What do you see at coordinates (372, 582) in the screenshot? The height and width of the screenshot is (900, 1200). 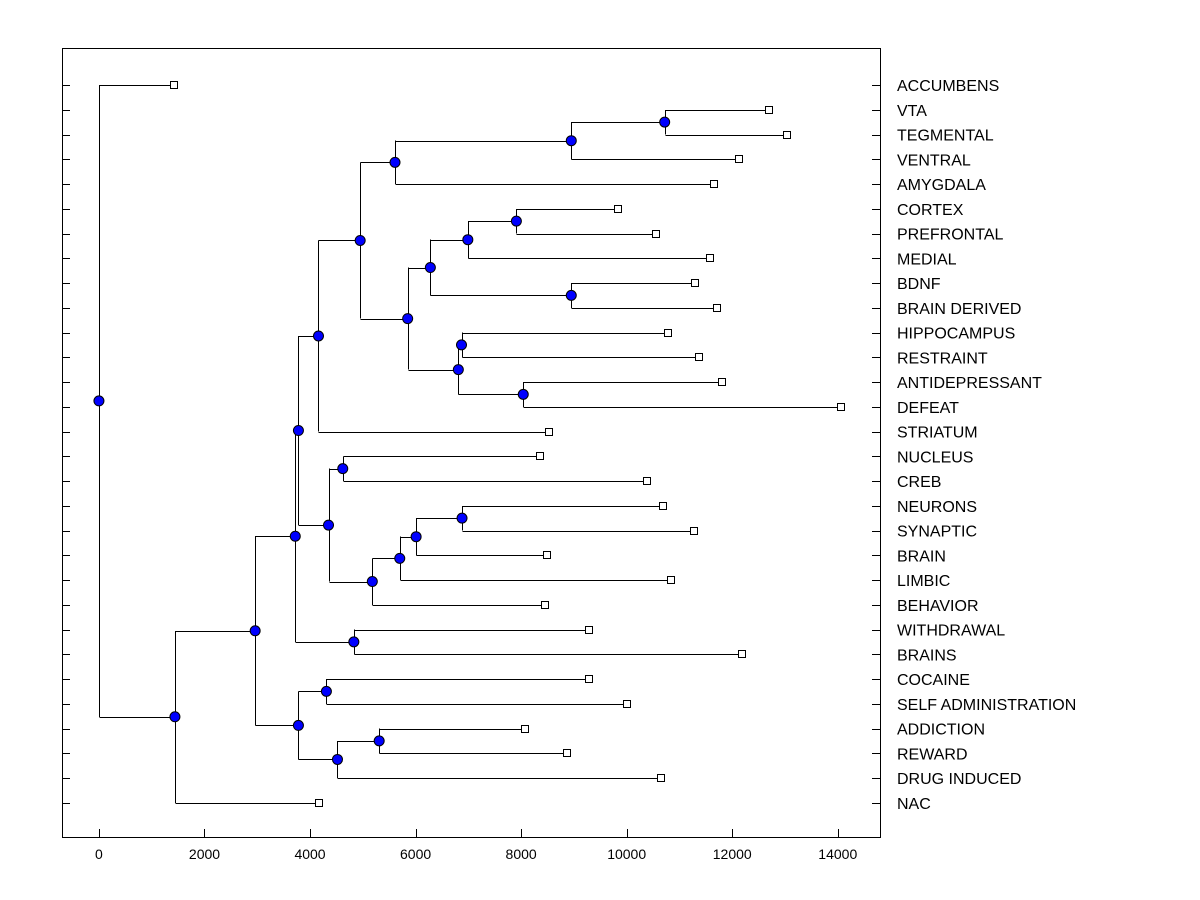 I see `node-marker-n18` at bounding box center [372, 582].